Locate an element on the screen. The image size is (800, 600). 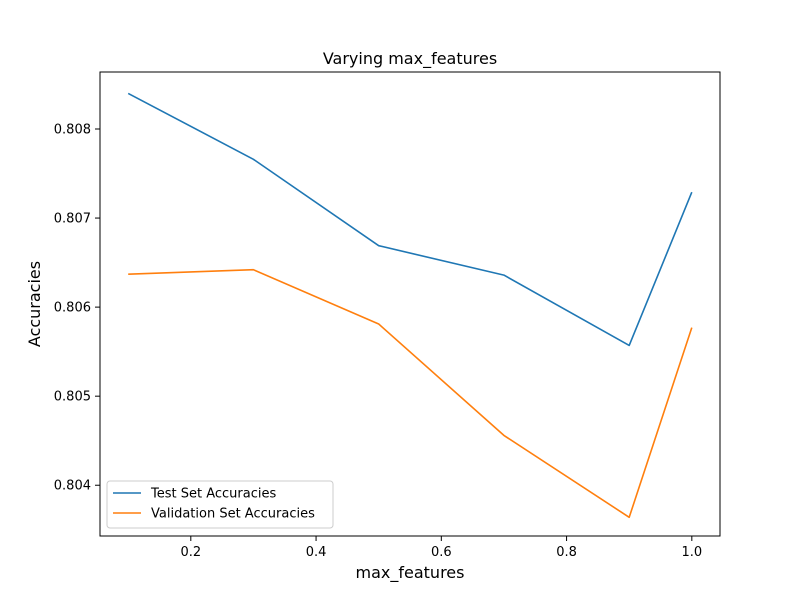
x-tick-label: 1.0 is located at coordinates (691, 552).